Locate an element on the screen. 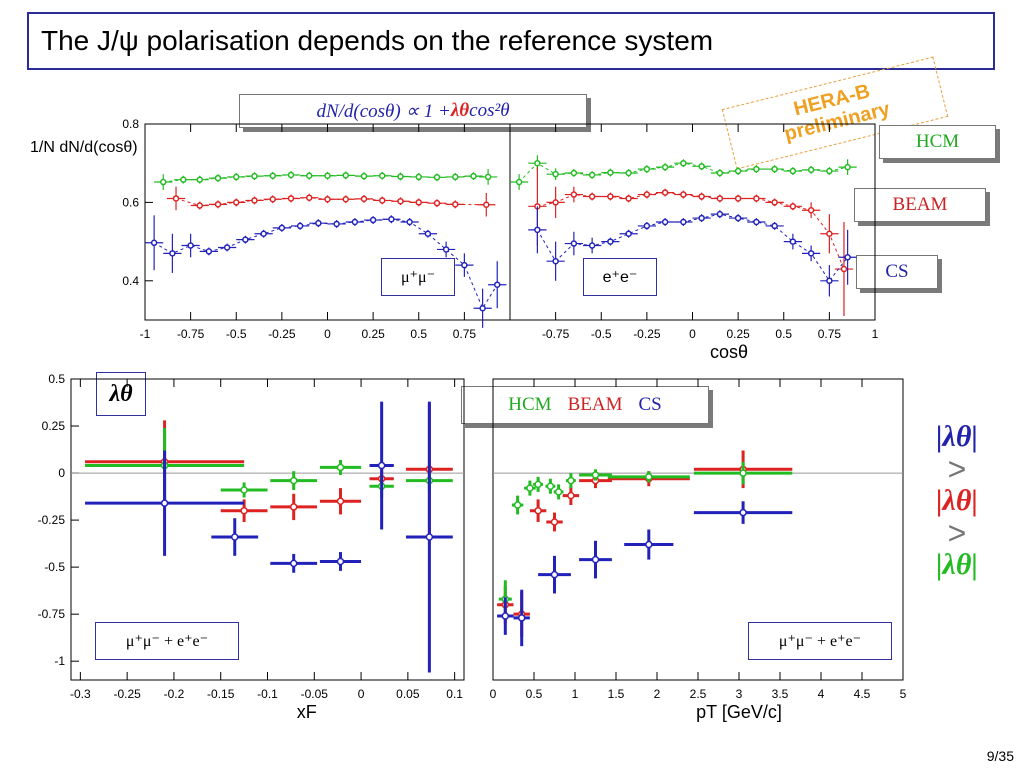  x-tick-label: 0.25 is located at coordinates (373, 334).